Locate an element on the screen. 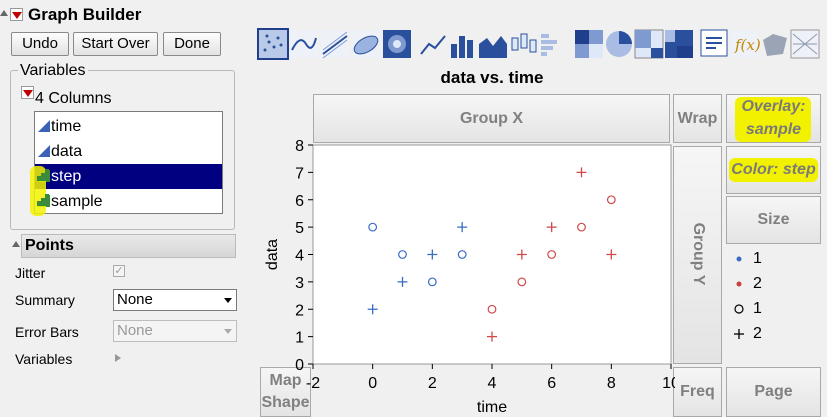  column-item-step: step is located at coordinates (128, 176).